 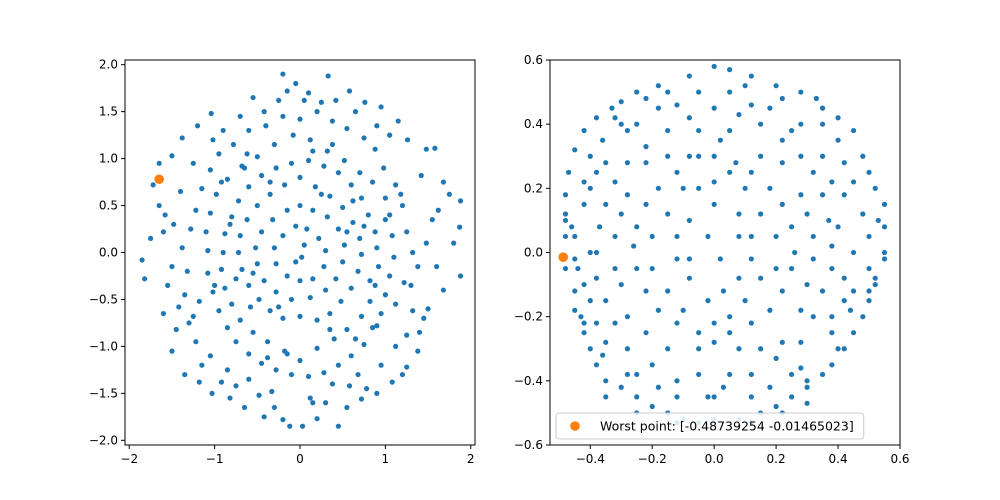 What do you see at coordinates (108, 206) in the screenshot?
I see `y-tick-label: 0.5` at bounding box center [108, 206].